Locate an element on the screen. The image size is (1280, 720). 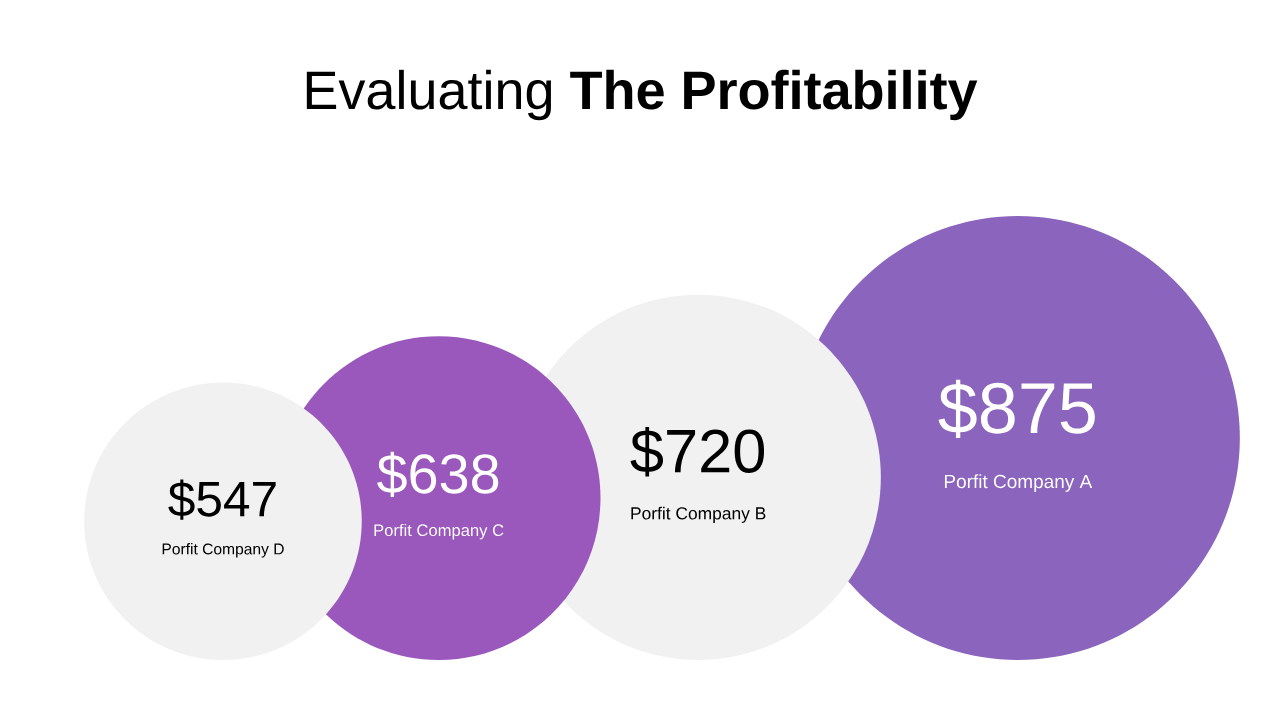
data-label: $720 is located at coordinates (697, 451).